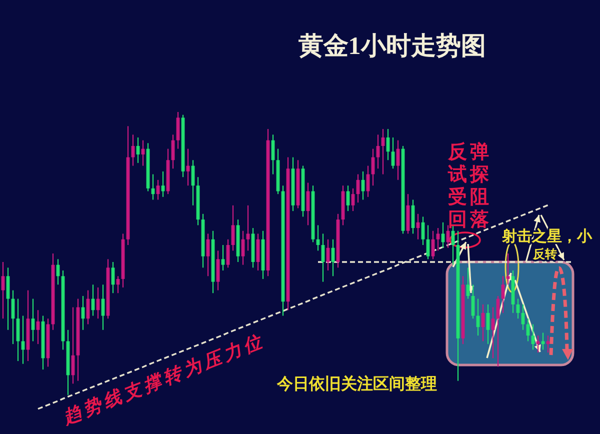  I want to click on chart-title: 黄金1小时走势图, so click(391, 46).